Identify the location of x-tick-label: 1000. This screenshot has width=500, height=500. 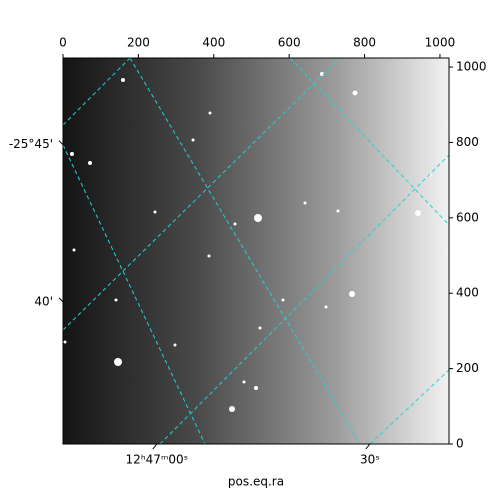
(440, 43).